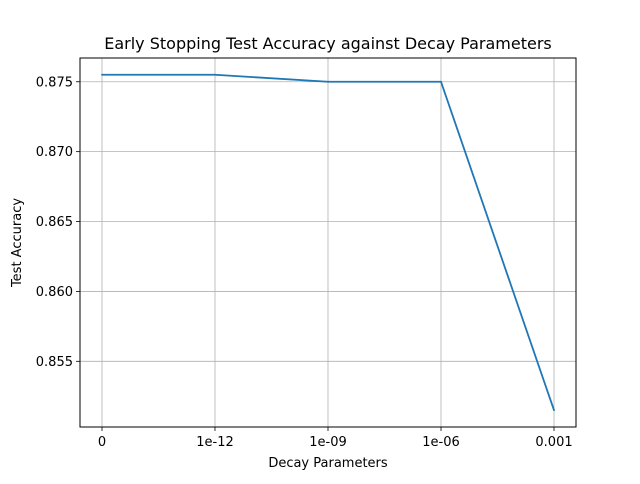  I want to click on x-tick-label: 0, so click(102, 442).